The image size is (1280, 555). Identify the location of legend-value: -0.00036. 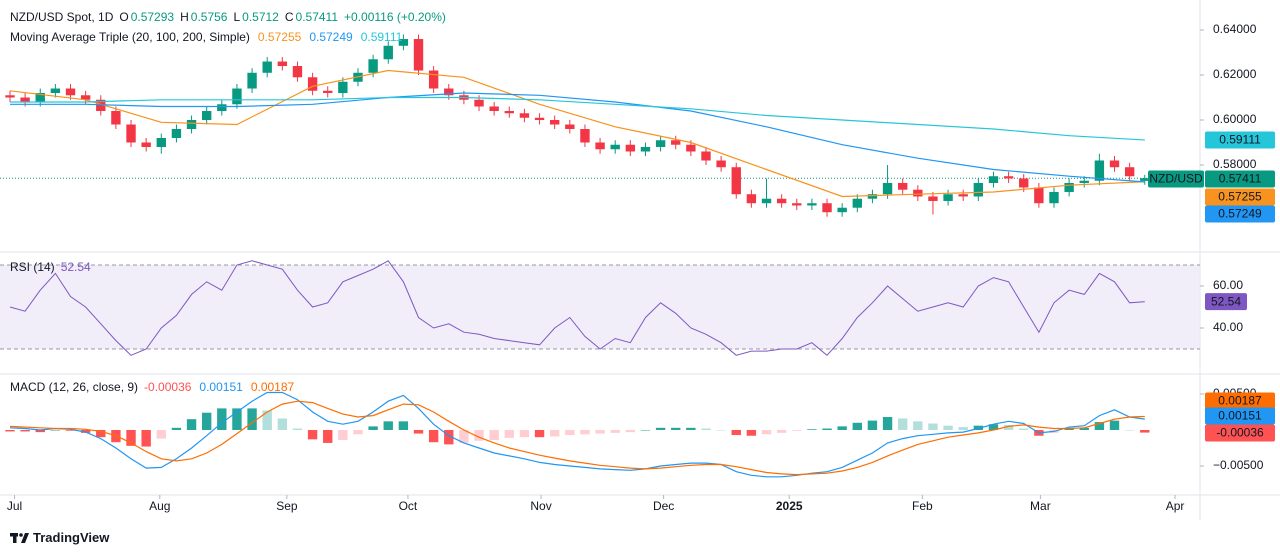
(168, 387).